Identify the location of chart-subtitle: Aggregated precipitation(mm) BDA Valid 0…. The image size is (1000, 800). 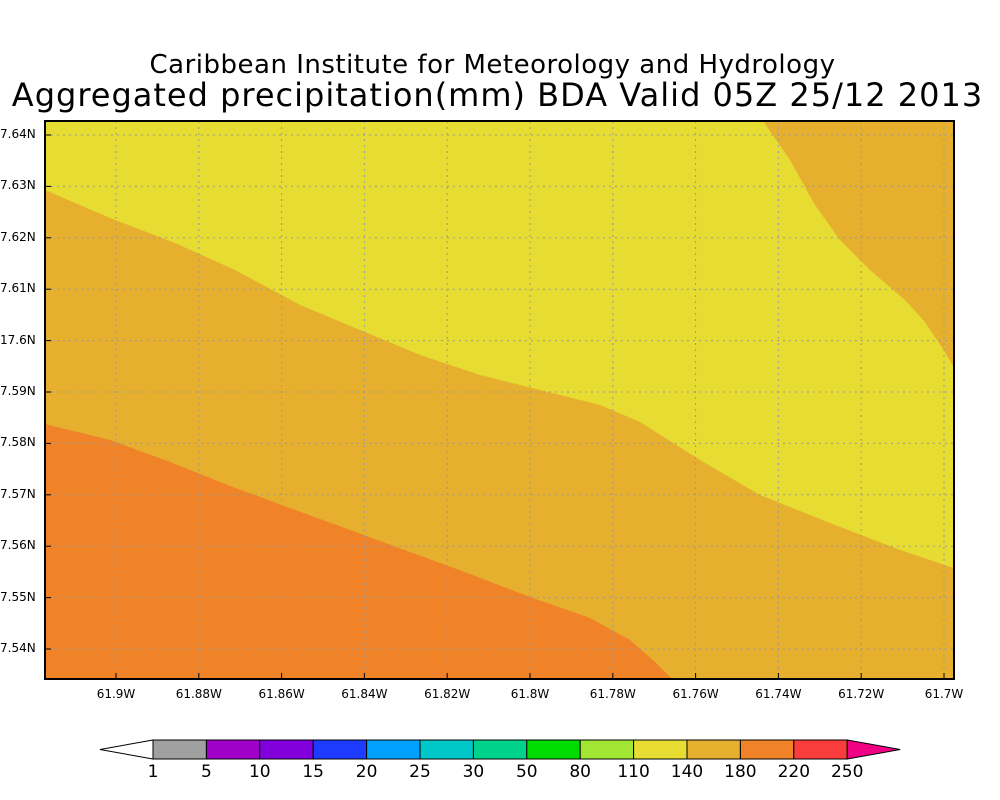
(497, 95).